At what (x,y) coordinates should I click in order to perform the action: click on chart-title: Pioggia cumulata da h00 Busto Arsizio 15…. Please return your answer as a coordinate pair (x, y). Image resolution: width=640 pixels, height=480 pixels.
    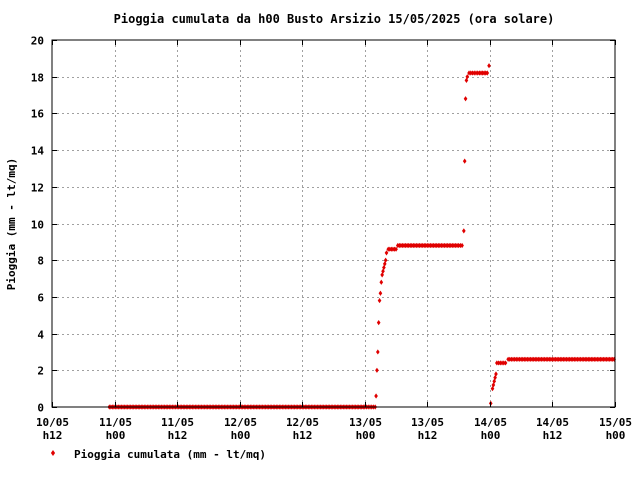
    Looking at the image, I should click on (334, 19).